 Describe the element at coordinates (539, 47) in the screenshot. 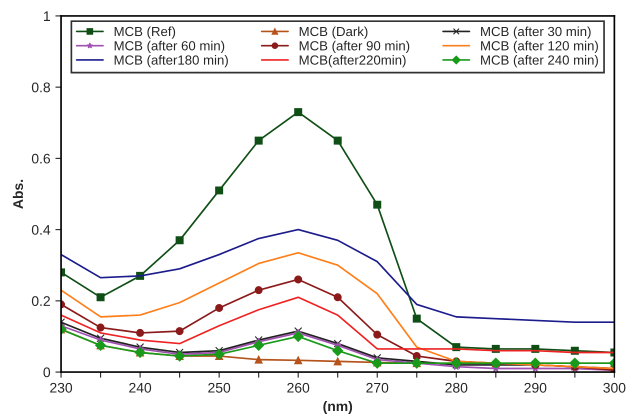

I see `legend-label: MCB (after 120 min)` at that location.